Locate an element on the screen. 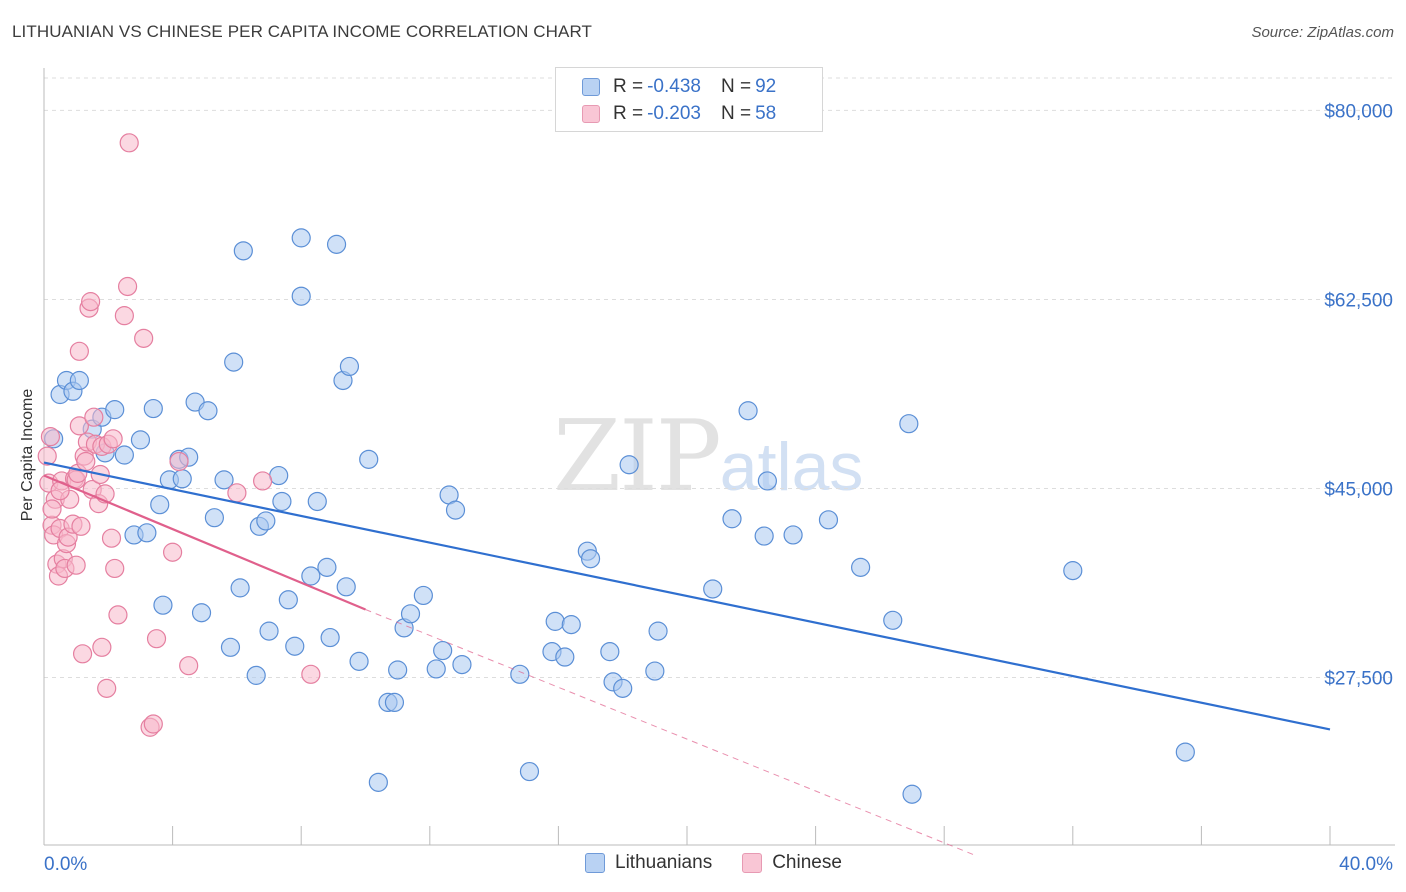 The image size is (1406, 892). watermark-zip: ZIP is located at coordinates (637, 457).